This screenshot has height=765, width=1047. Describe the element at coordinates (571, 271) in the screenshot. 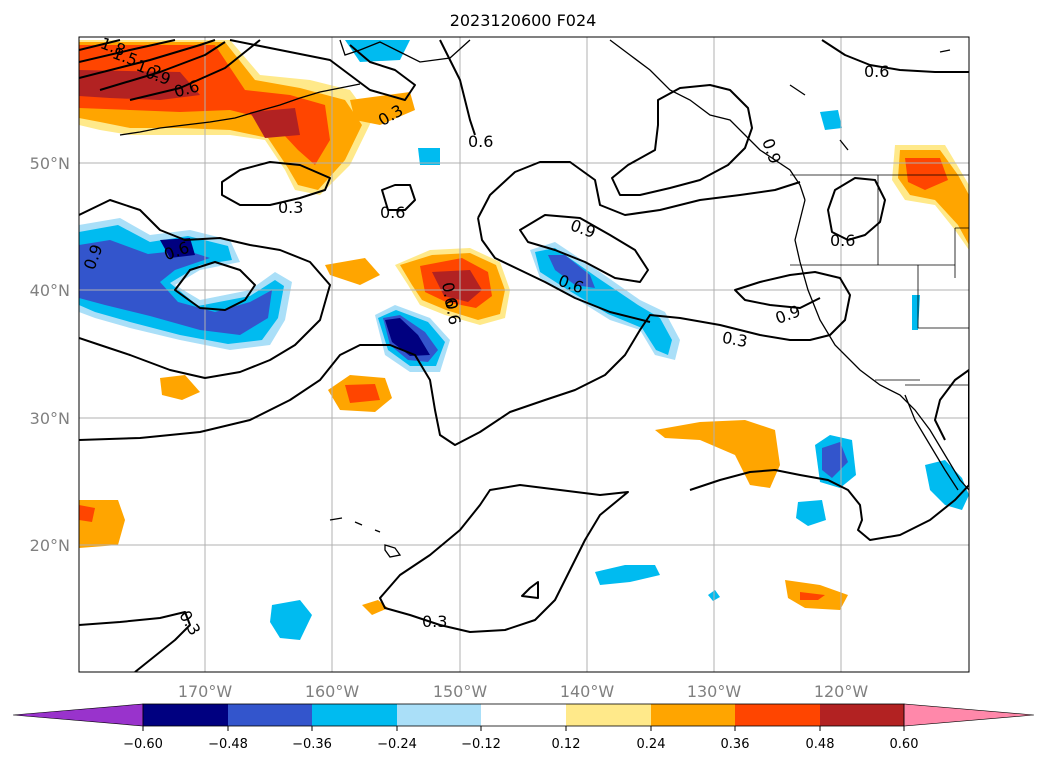

I see `negative-field-e-blue` at that location.